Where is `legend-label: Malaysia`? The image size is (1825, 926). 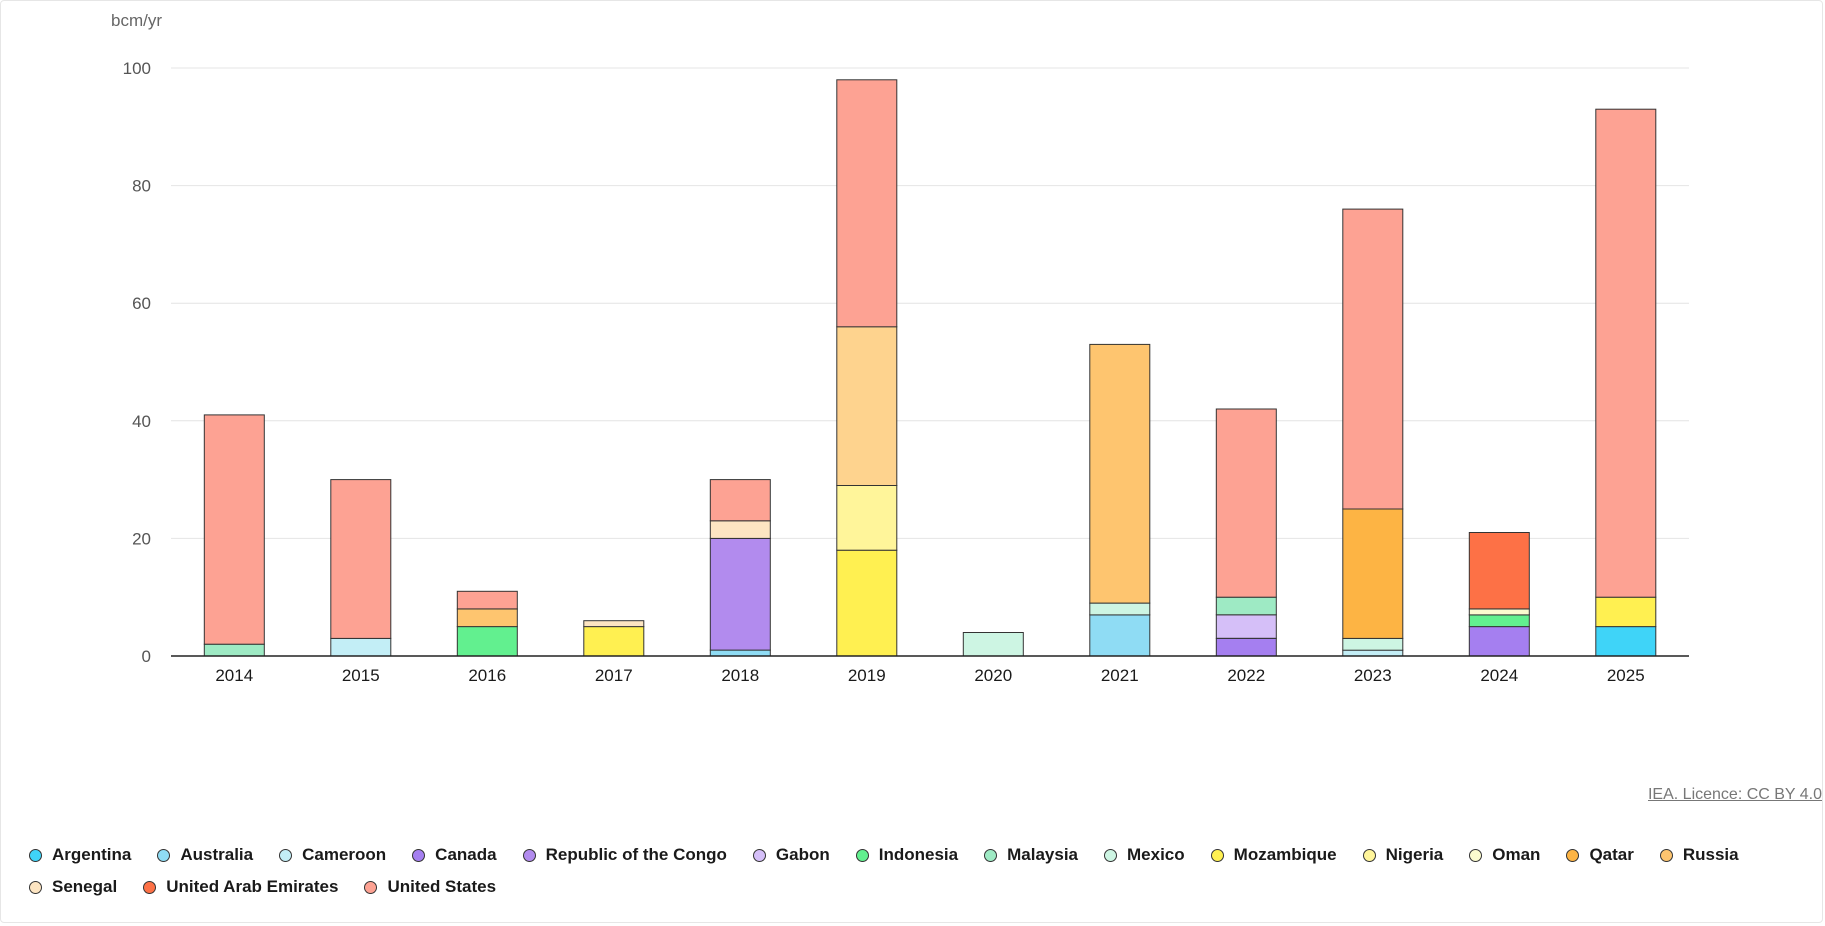
legend-label: Malaysia is located at coordinates (1043, 854).